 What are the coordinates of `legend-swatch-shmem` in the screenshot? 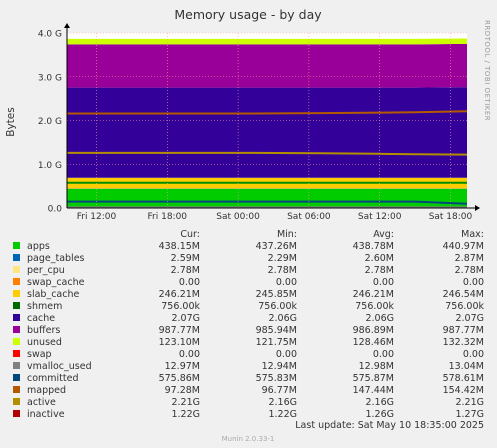 It's located at (16, 305).